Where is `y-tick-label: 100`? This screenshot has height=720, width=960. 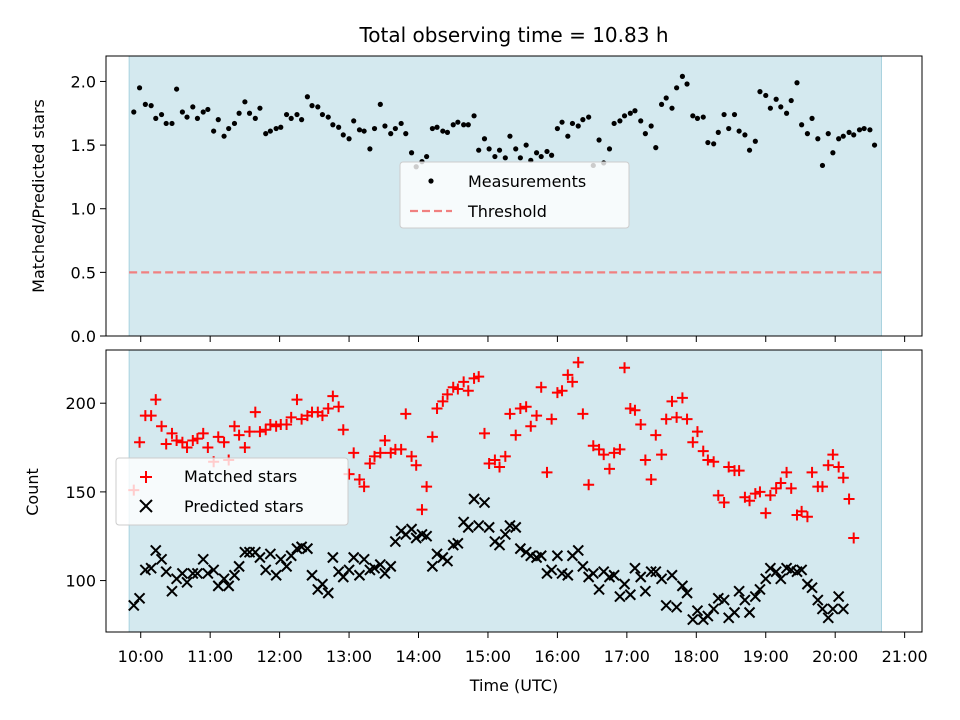
y-tick-label: 100 is located at coordinates (80, 581).